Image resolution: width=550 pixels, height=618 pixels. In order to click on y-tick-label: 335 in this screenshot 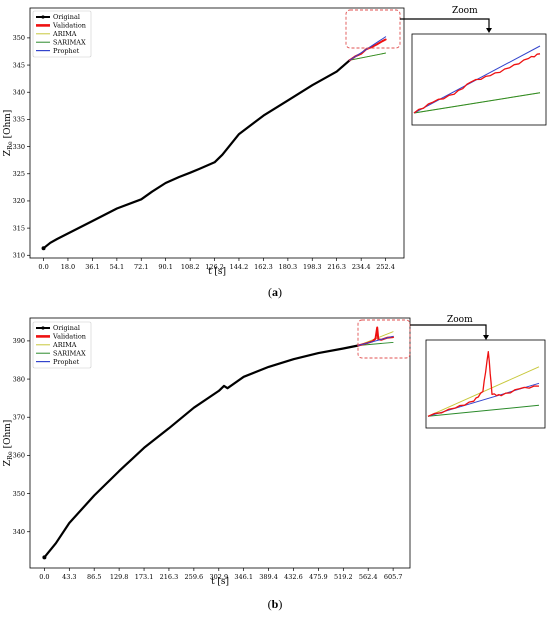, I will do `click(19, 120)`.